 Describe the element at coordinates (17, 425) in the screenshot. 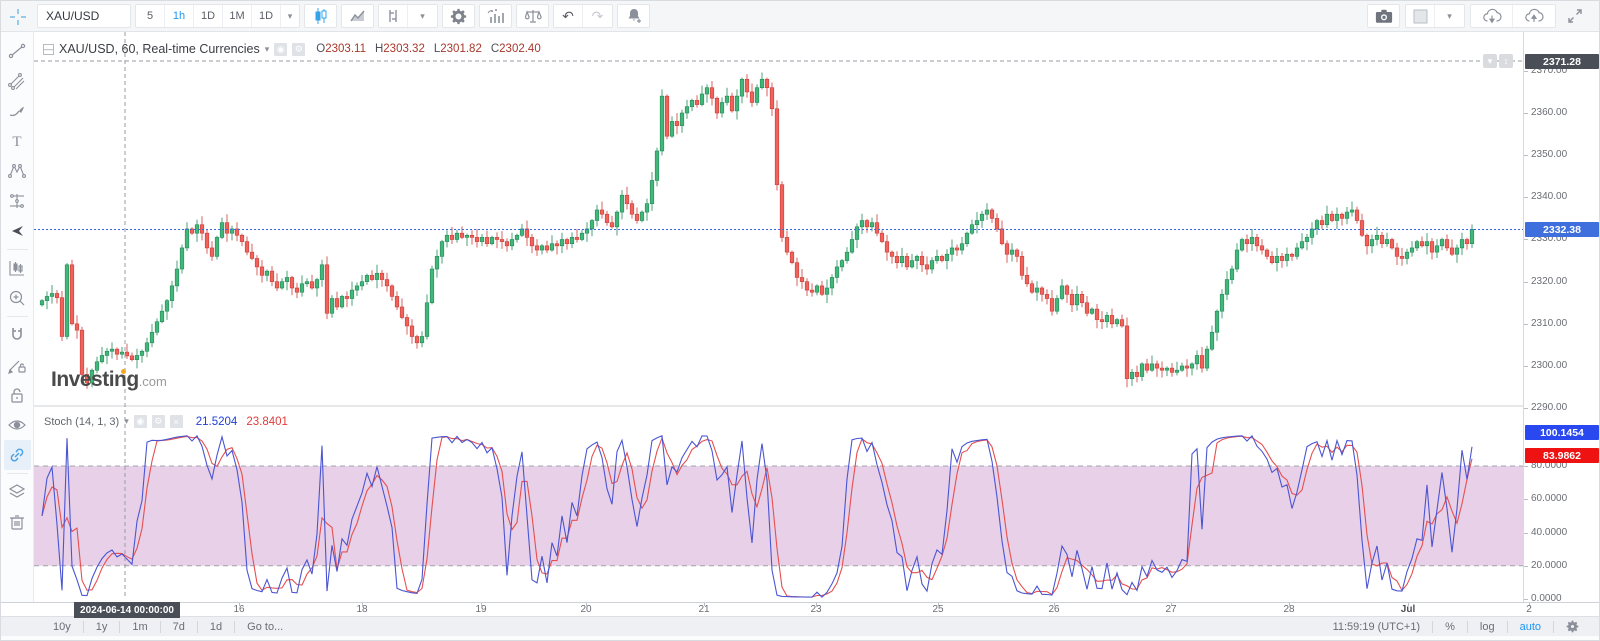

I see `hide-all-tool-button` at that location.